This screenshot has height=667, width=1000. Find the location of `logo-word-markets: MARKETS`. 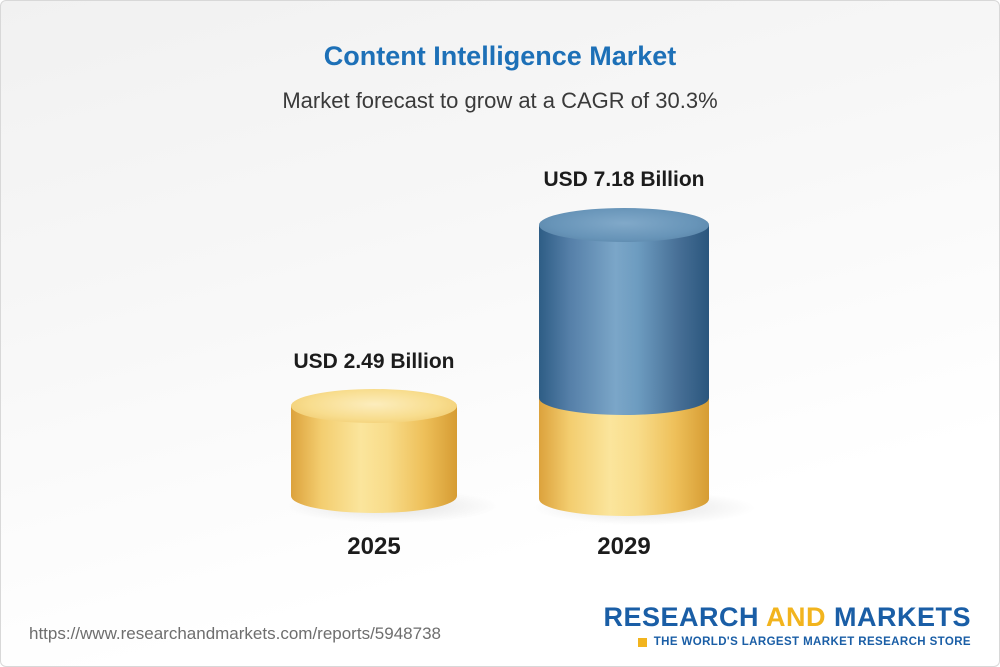

logo-word-markets: MARKETS is located at coordinates (902, 617).